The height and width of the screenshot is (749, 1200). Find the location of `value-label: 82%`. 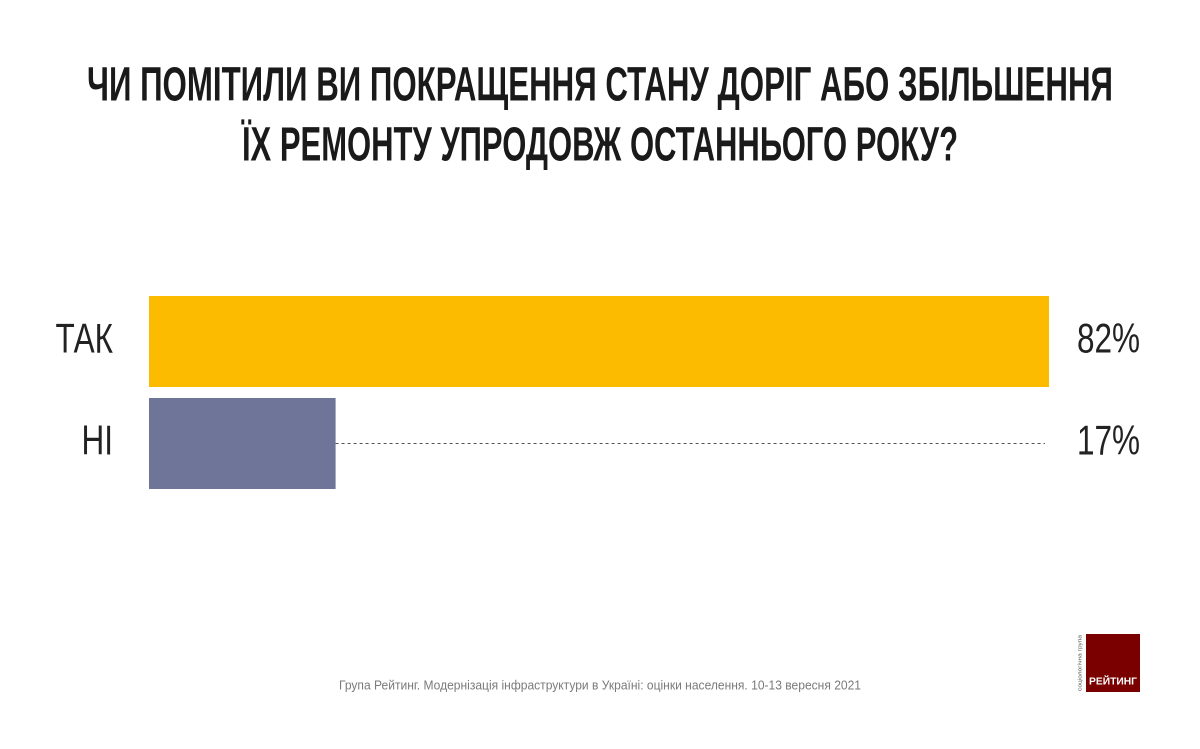

value-label: 82% is located at coordinates (1108, 338).